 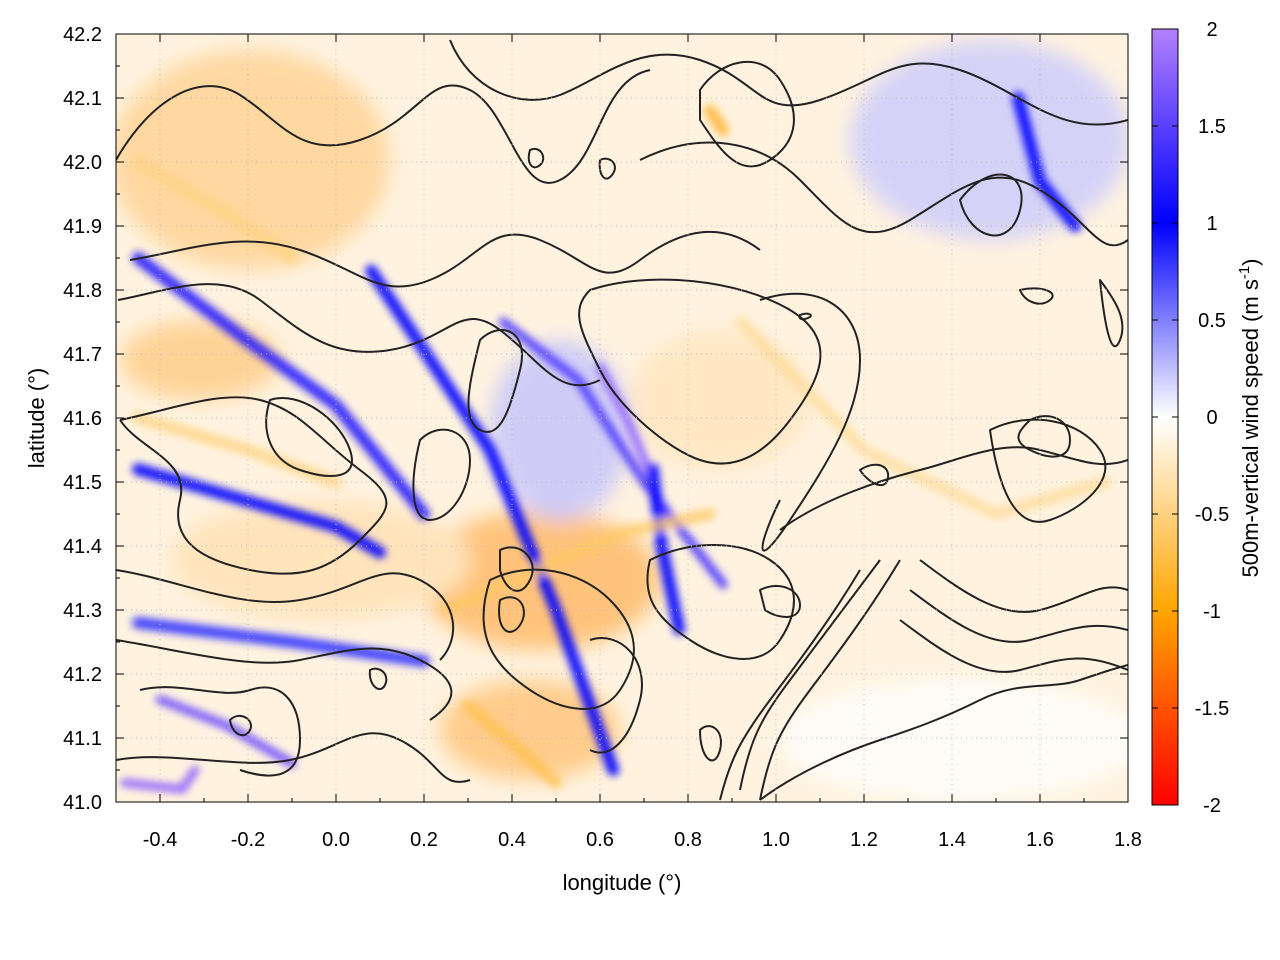 I want to click on colorbar-tick-label: -0.5, so click(x=1212, y=515).